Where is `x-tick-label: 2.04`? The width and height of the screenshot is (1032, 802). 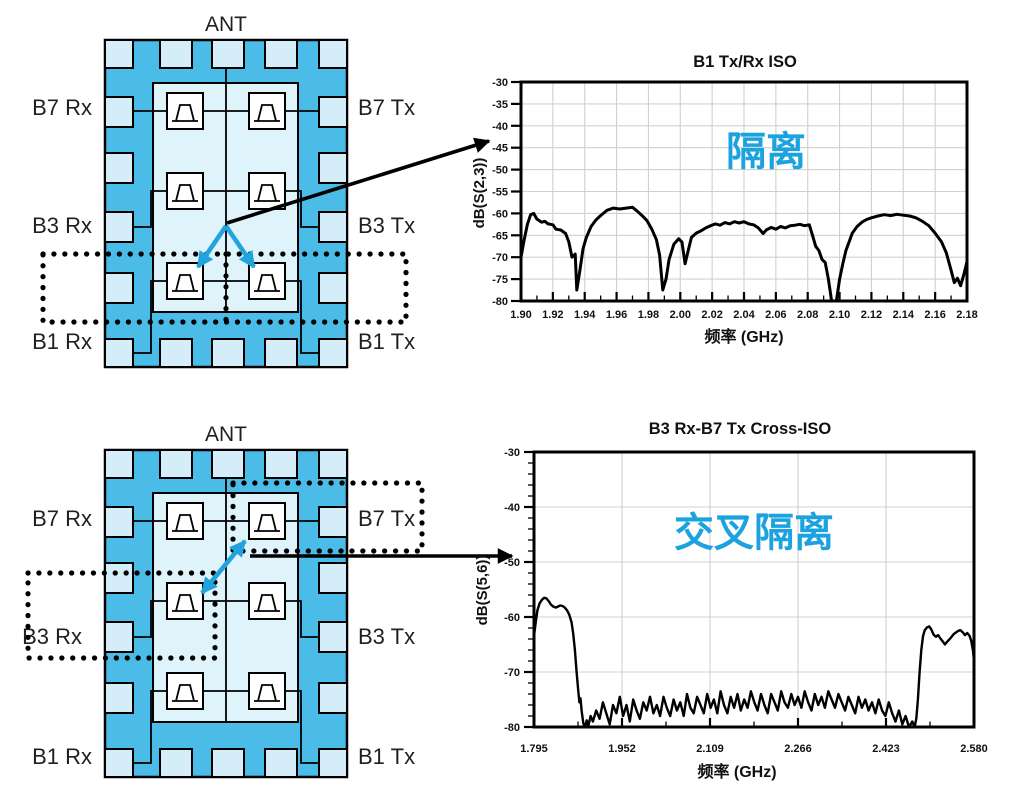 x-tick-label: 2.04 is located at coordinates (744, 315).